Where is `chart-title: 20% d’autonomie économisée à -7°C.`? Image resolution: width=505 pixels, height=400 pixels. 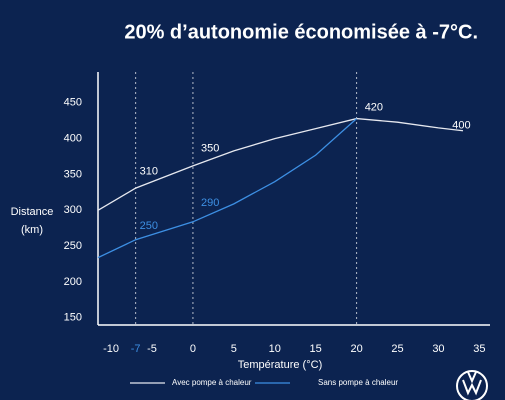 chart-title: 20% d’autonomie économisée à -7°C. is located at coordinates (301, 32).